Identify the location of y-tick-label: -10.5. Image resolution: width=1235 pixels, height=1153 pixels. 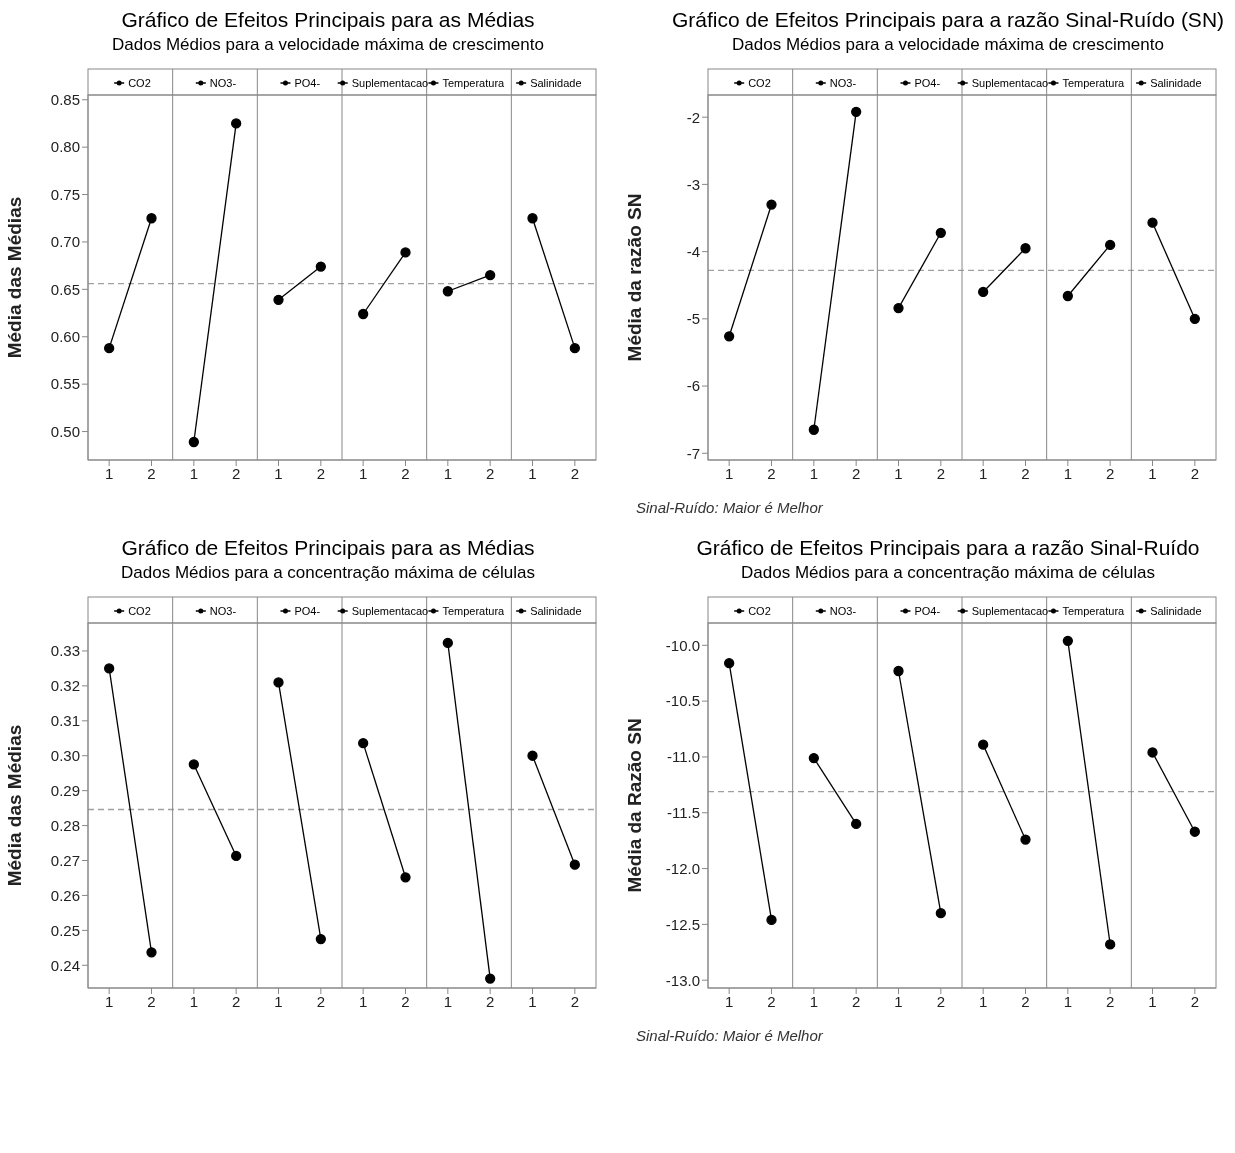
(682, 701).